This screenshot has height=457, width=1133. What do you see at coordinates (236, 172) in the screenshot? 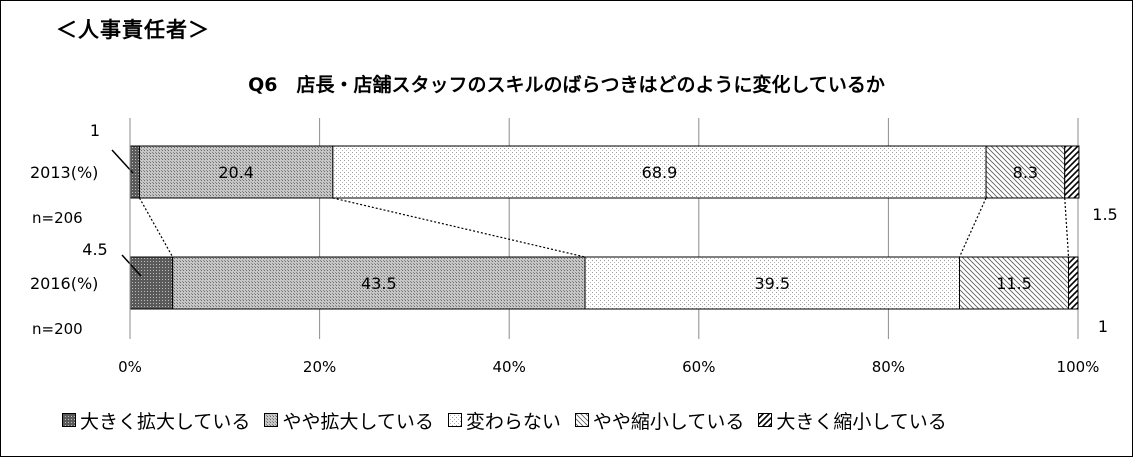
I see `data-label: 20.4` at bounding box center [236, 172].